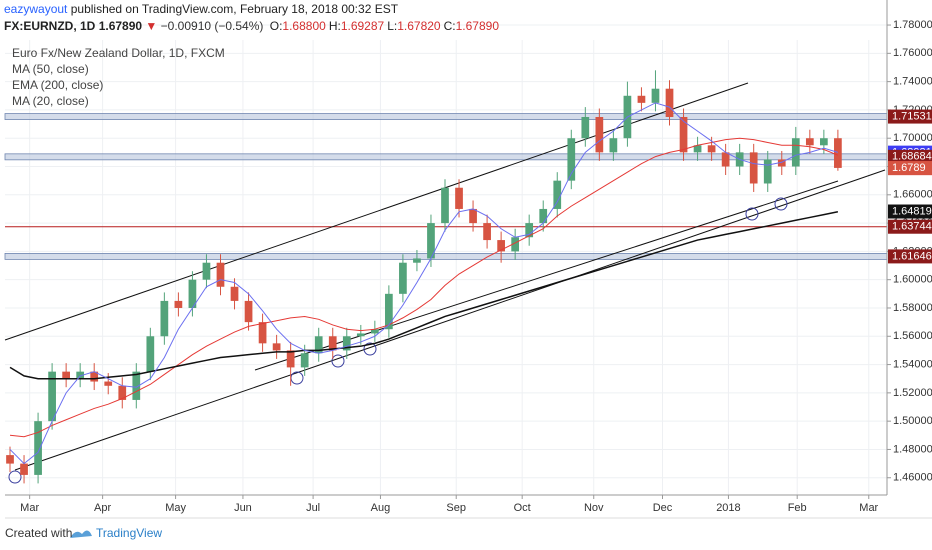  I want to click on ohlc-key: O:, so click(276, 26).